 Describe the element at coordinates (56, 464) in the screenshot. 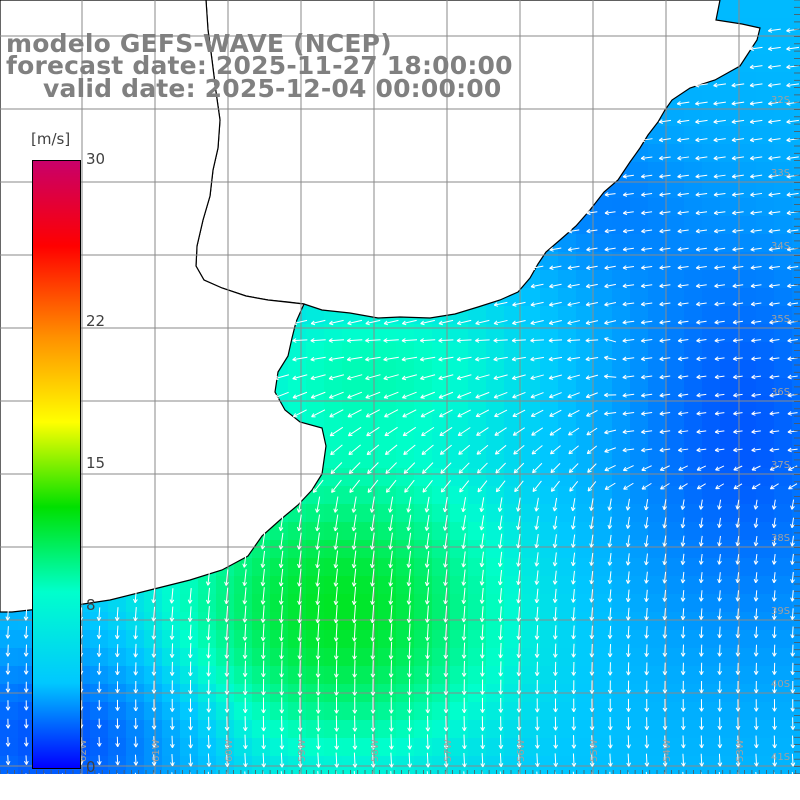

I see `colorbar` at that location.